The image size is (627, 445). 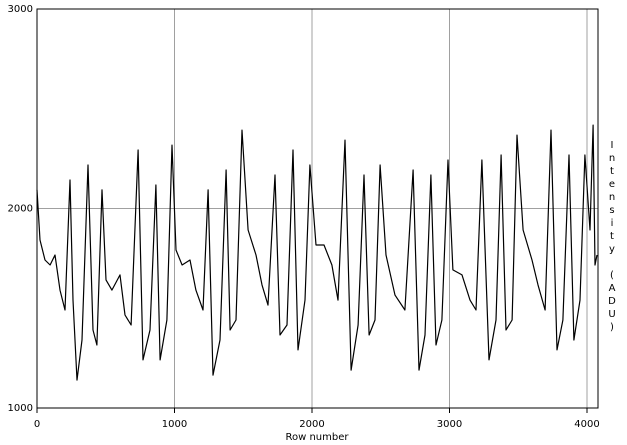 I want to click on x-tick-label: 2000, so click(x=311, y=424).